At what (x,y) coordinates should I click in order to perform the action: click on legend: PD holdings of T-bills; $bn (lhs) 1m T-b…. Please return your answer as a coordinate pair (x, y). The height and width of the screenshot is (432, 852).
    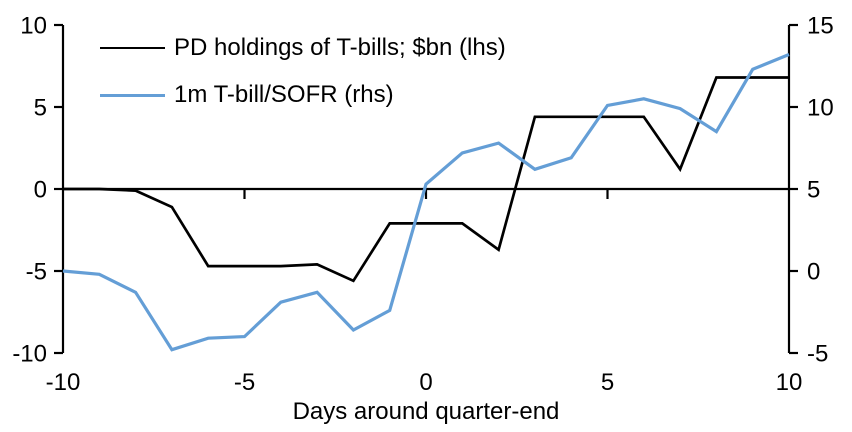
    Looking at the image, I should click on (303, 71).